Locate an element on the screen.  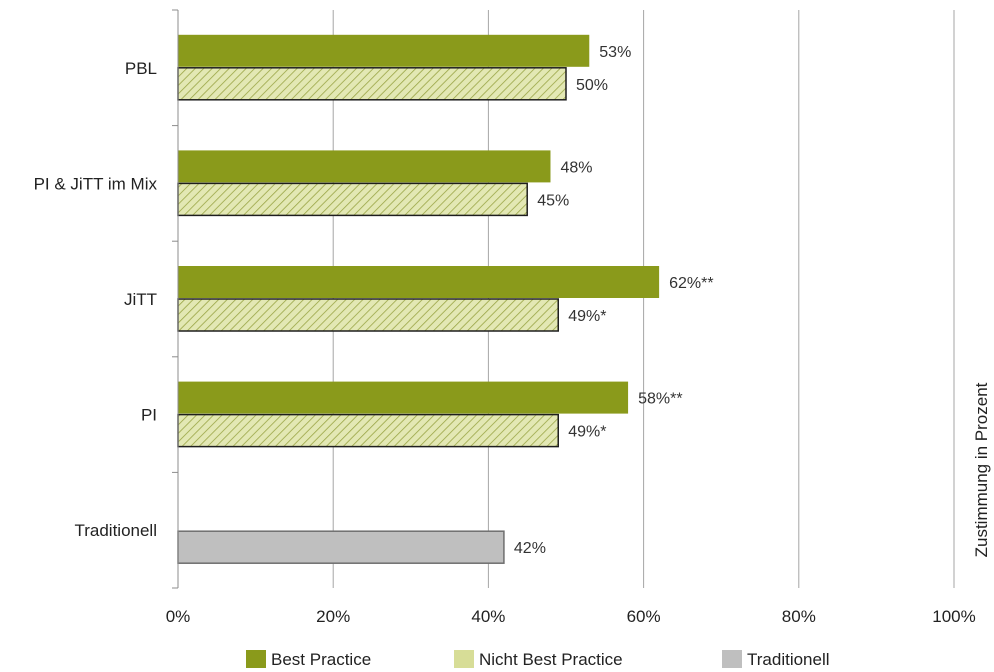
x-tick-label: 100% is located at coordinates (953, 616).